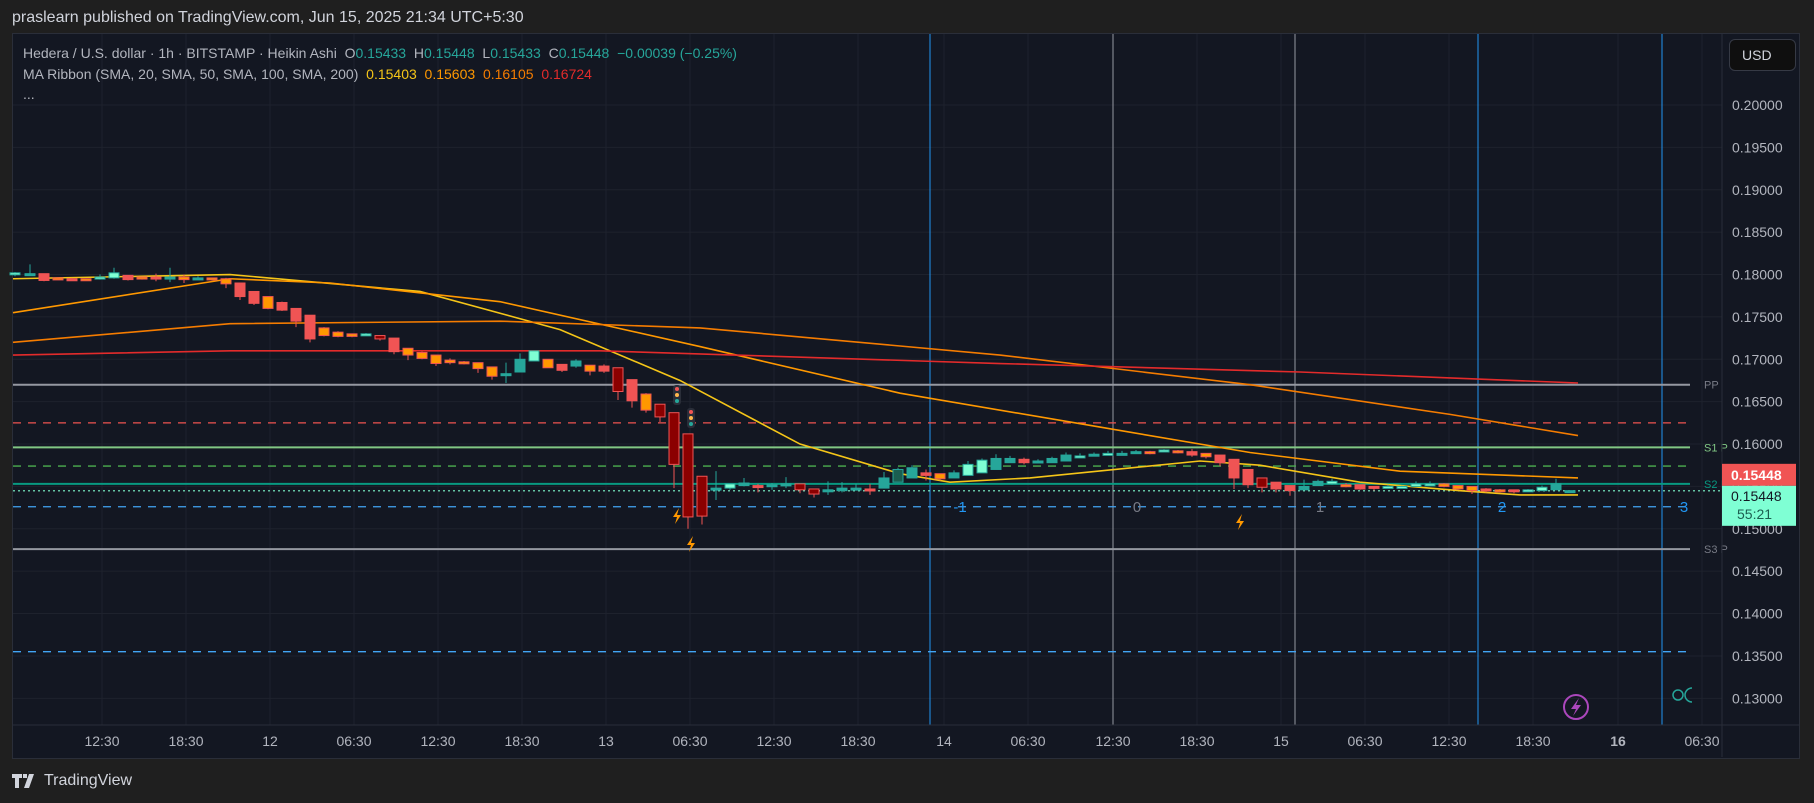  Describe the element at coordinates (1684, 507) in the screenshot. I see `cycle-label: 3` at that location.